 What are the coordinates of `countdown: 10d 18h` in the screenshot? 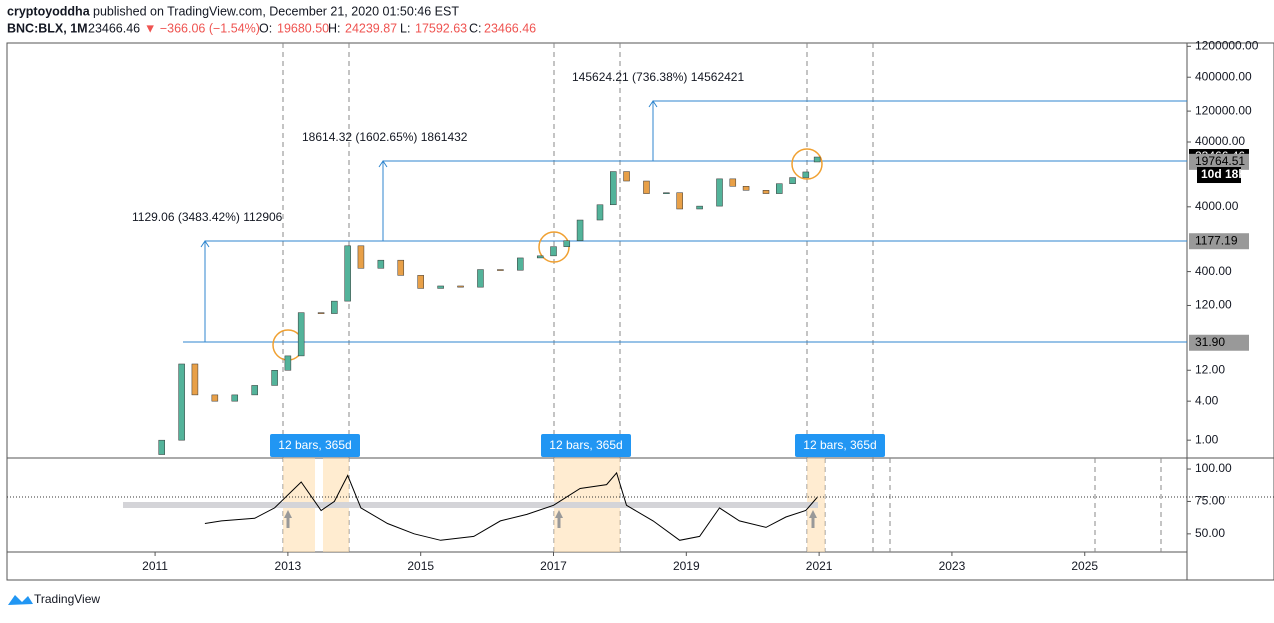 It's located at (1223, 174).